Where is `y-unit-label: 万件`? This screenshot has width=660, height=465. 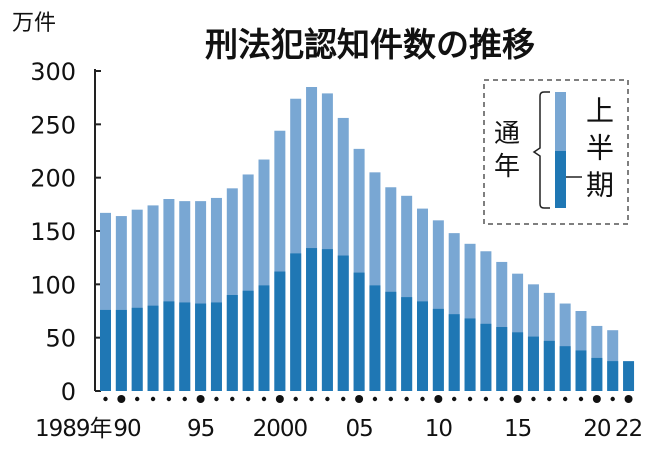
y-unit-label: 万件 is located at coordinates (34, 23).